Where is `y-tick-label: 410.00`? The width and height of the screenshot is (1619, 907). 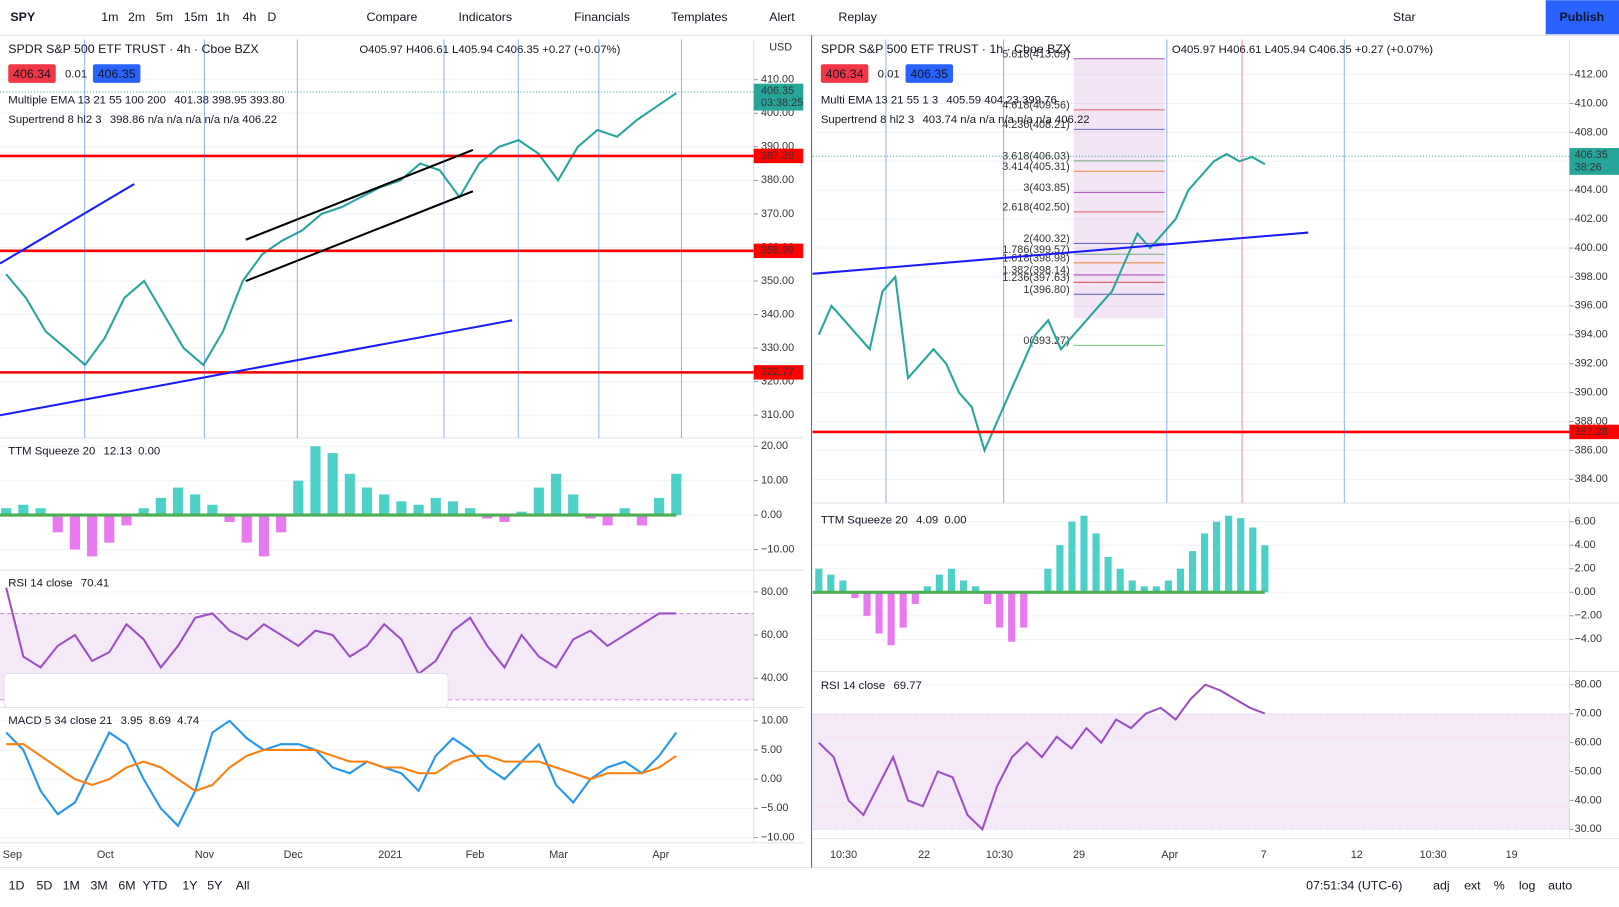 y-tick-label: 410.00 is located at coordinates (1591, 103).